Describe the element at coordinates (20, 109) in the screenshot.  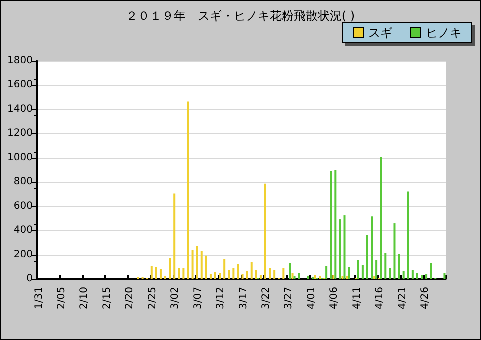
I see `y-tick-label: 1400` at that location.